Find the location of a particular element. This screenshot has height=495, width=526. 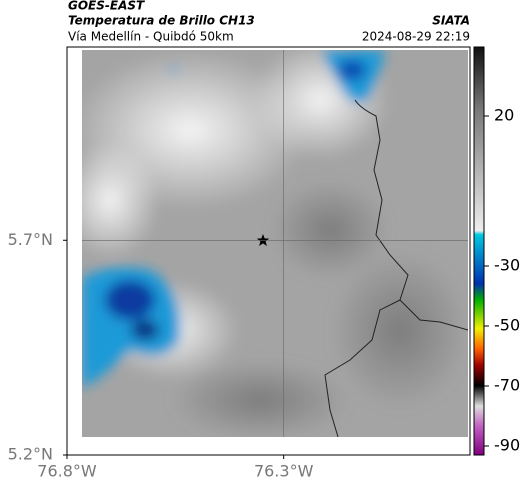

datetime: 2024-08-29 22:19 is located at coordinates (416, 37).